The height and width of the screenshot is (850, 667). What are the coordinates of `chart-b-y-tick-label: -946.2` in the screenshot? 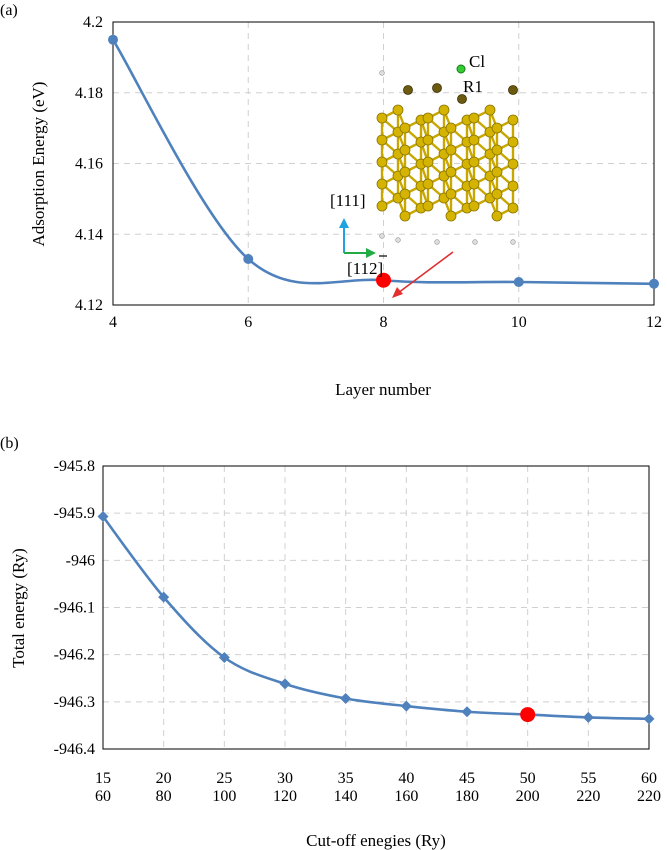 It's located at (74, 655).